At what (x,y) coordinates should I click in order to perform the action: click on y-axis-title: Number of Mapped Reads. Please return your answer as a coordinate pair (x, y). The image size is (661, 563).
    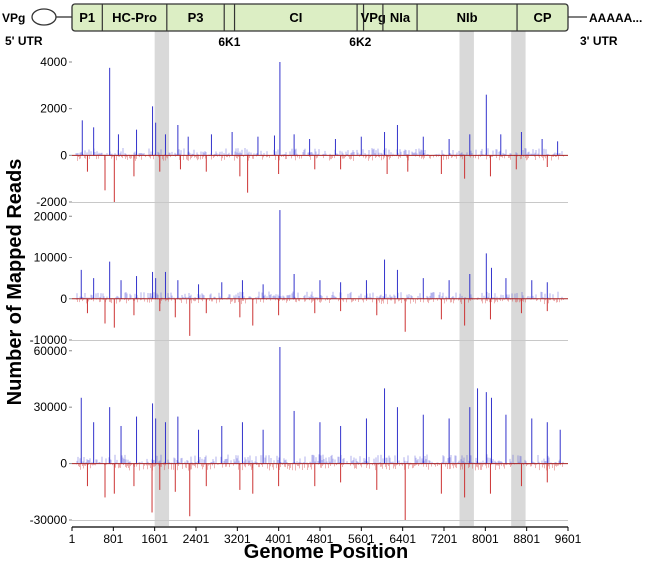
    Looking at the image, I should click on (15, 282).